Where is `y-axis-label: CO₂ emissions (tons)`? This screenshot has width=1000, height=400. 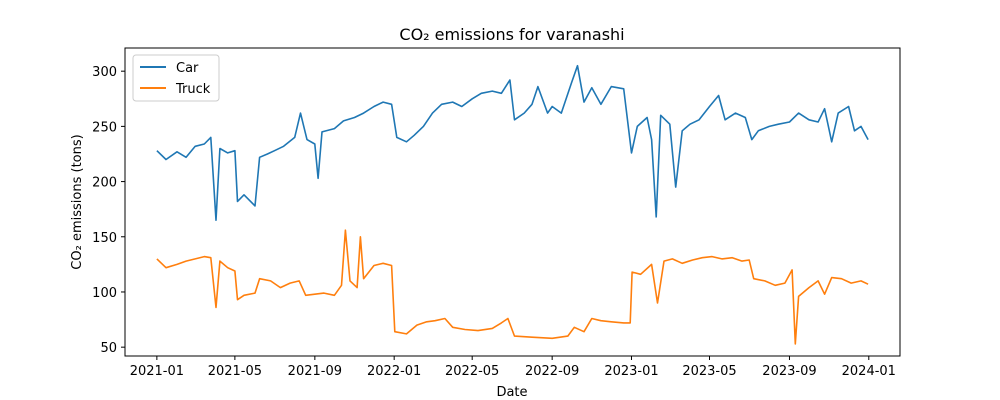 y-axis-label: CO₂ emissions (tons) is located at coordinates (77, 201).